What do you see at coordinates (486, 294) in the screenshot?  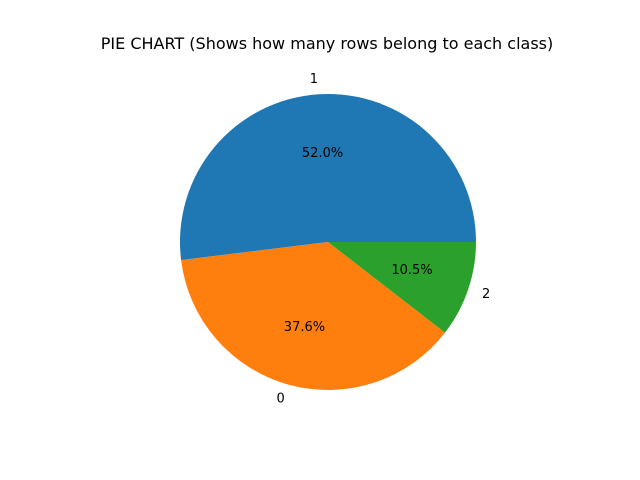 I see `slice-label-2: 2` at bounding box center [486, 294].